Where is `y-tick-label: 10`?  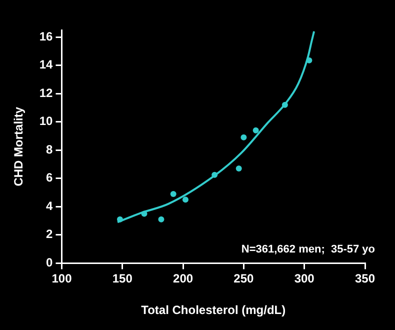
y-tick-label: 10 is located at coordinates (46, 121).